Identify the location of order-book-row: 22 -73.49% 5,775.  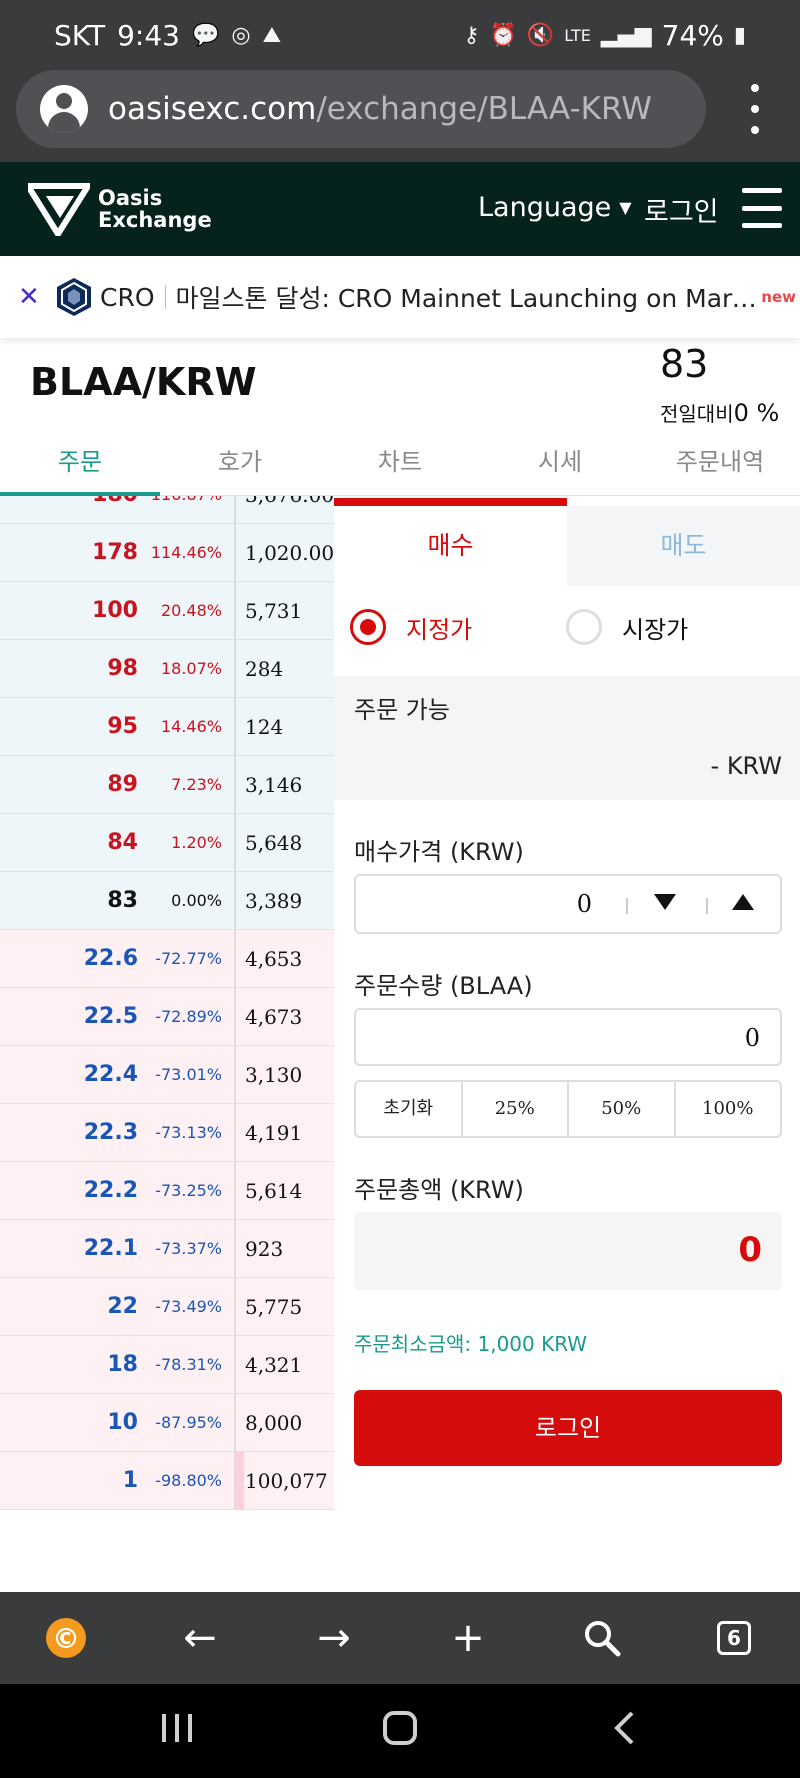
(167, 1307).